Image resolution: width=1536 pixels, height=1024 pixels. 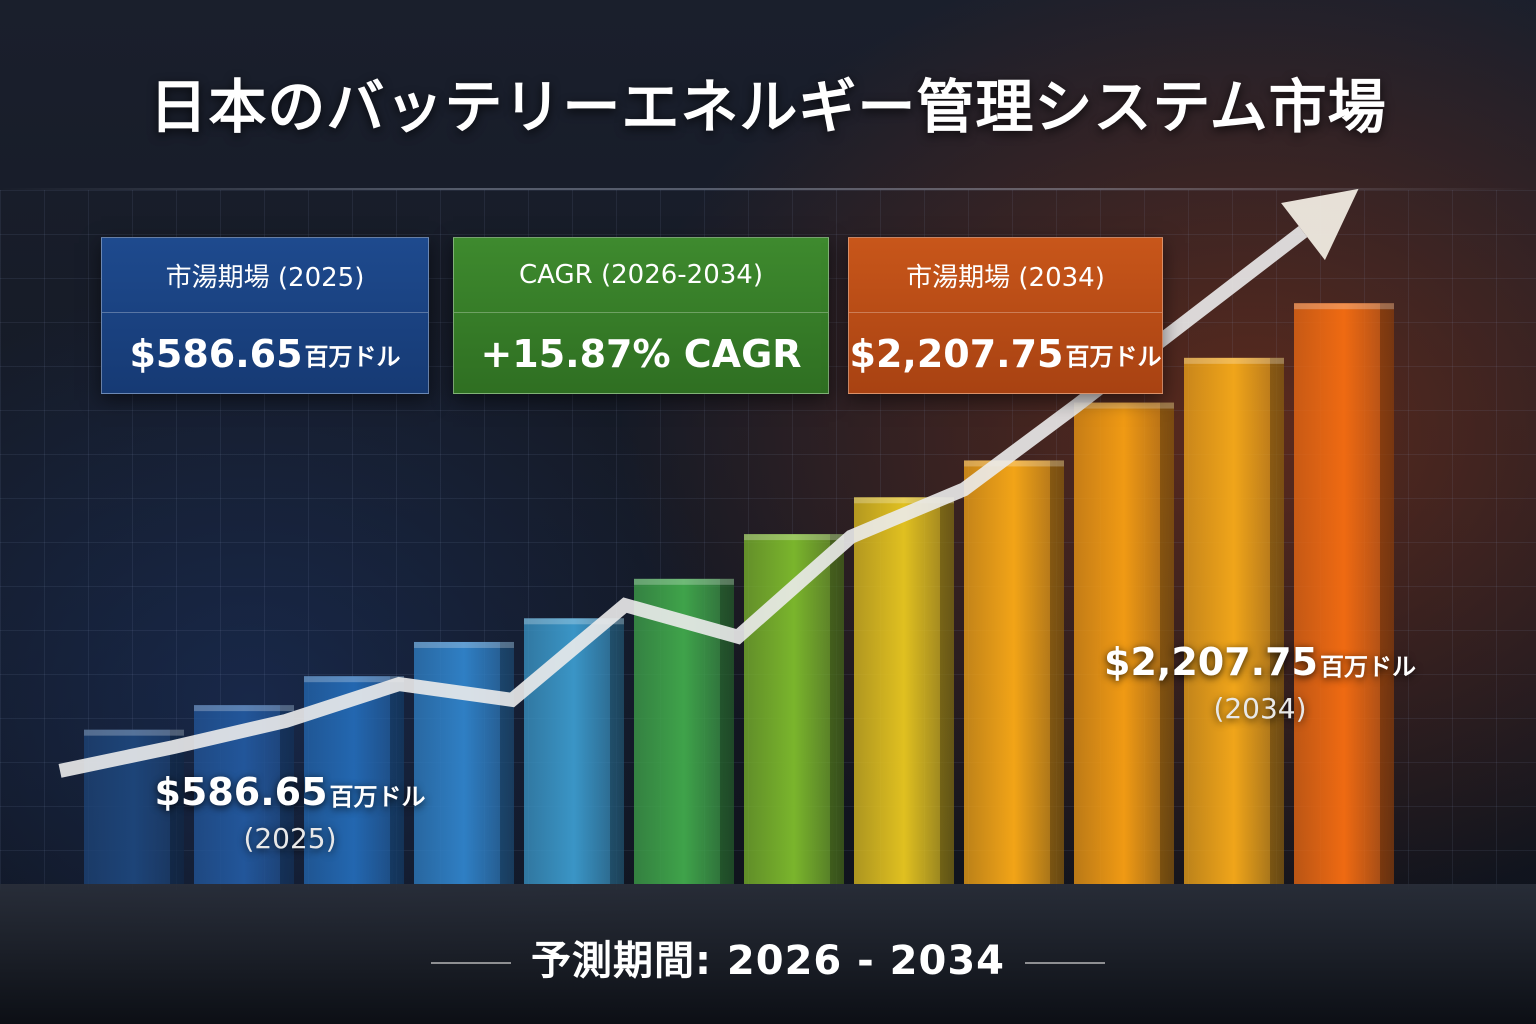 What do you see at coordinates (956, 354) in the screenshot?
I see `metric-value: $2,207.75` at bounding box center [956, 354].